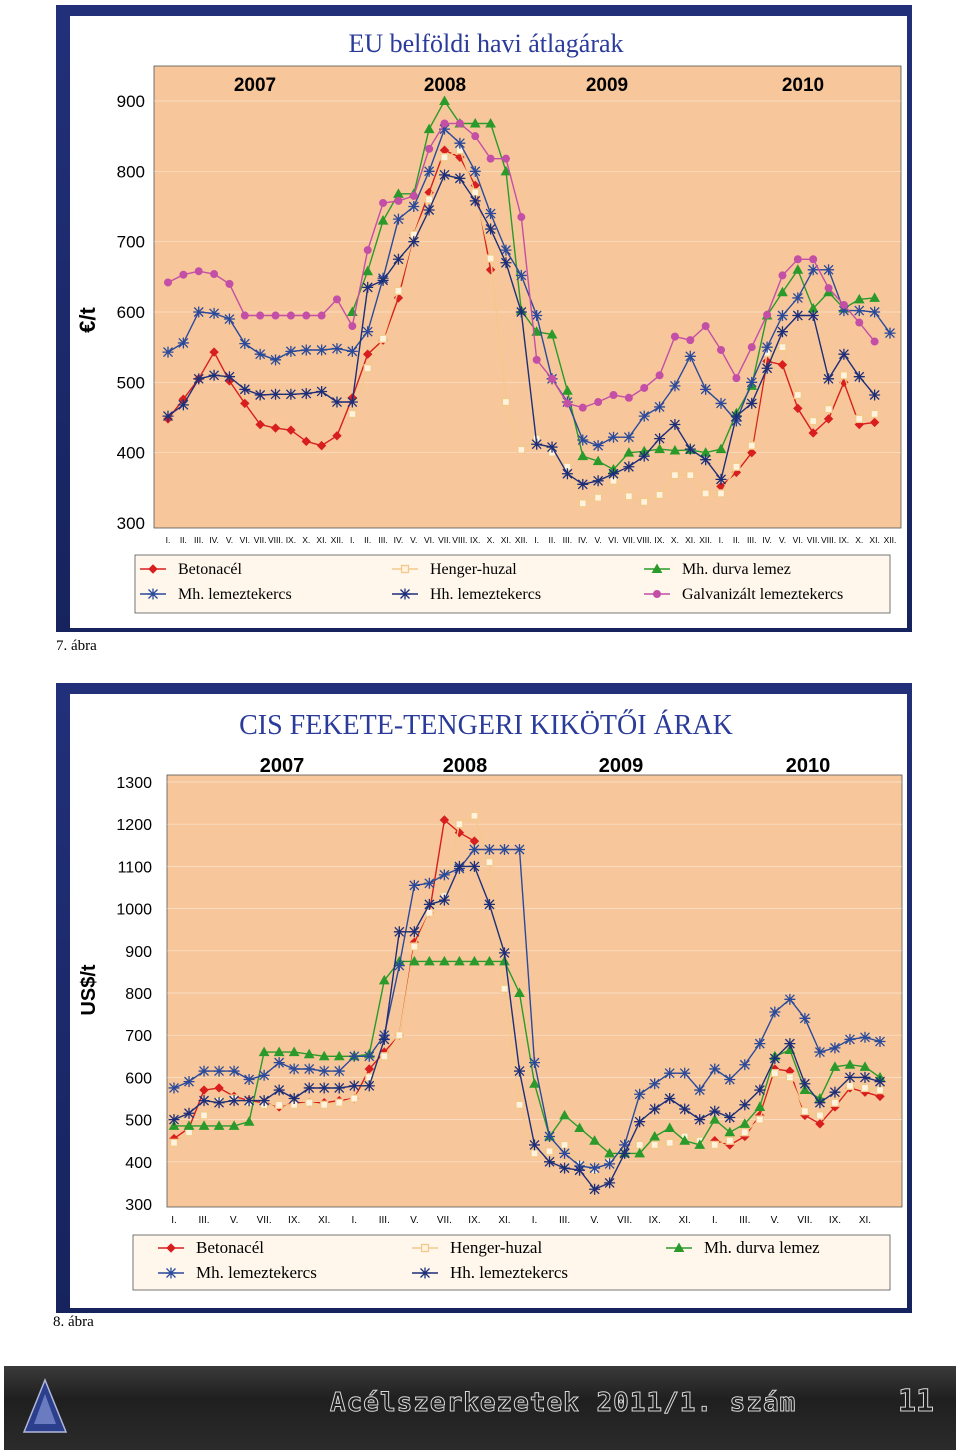  Describe the element at coordinates (138, 1078) in the screenshot. I see `y-tick-label: 600` at that location.